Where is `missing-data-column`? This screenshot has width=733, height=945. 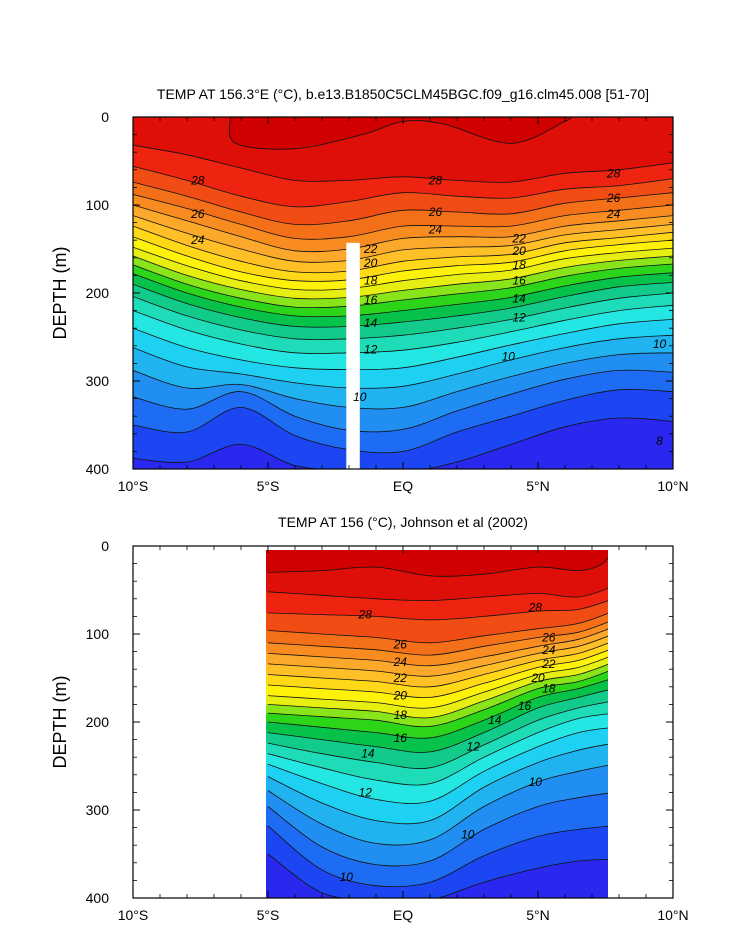
missing-data-column is located at coordinates (353, 355).